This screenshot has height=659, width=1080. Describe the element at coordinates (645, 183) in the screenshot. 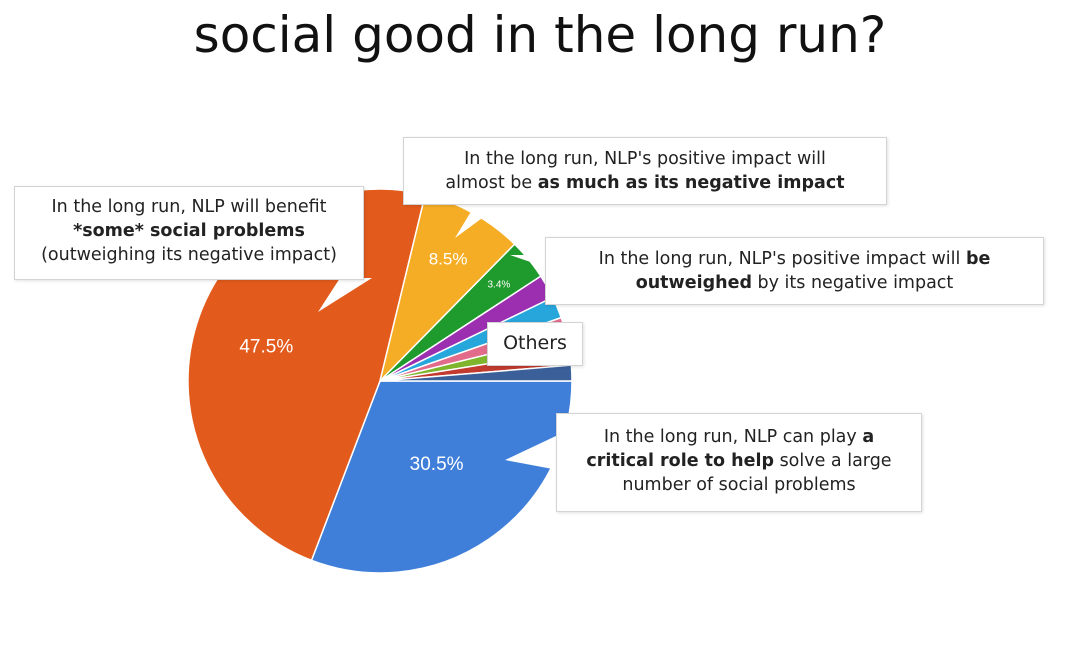

I see `callout-much-line2: almost be as much as its negative impact` at that location.